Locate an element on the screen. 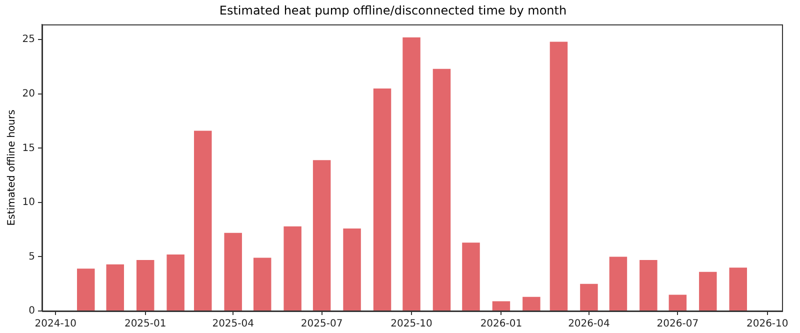  x-tick-label: 2025-01 is located at coordinates (145, 324).